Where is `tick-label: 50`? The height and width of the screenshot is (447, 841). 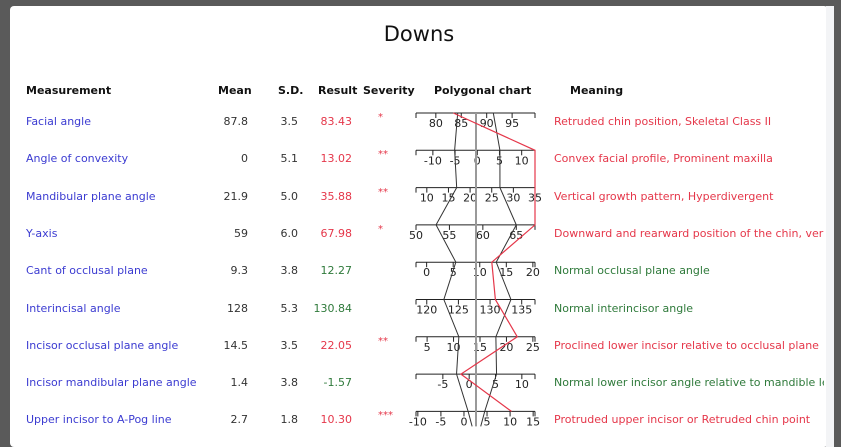
tick-label: 50 is located at coordinates (416, 235).